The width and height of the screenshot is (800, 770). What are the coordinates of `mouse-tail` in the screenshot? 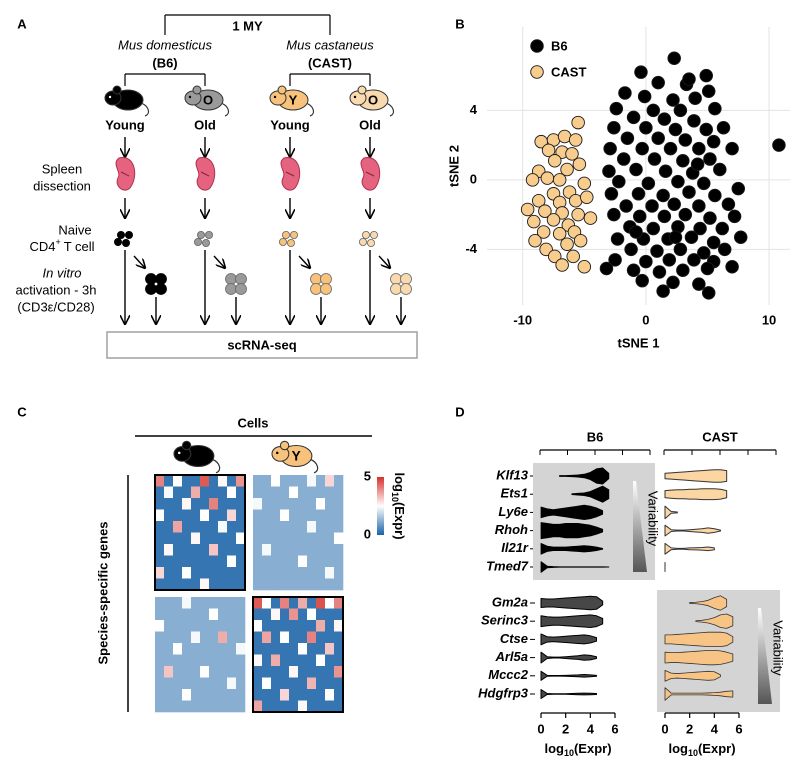 It's located at (314, 466).